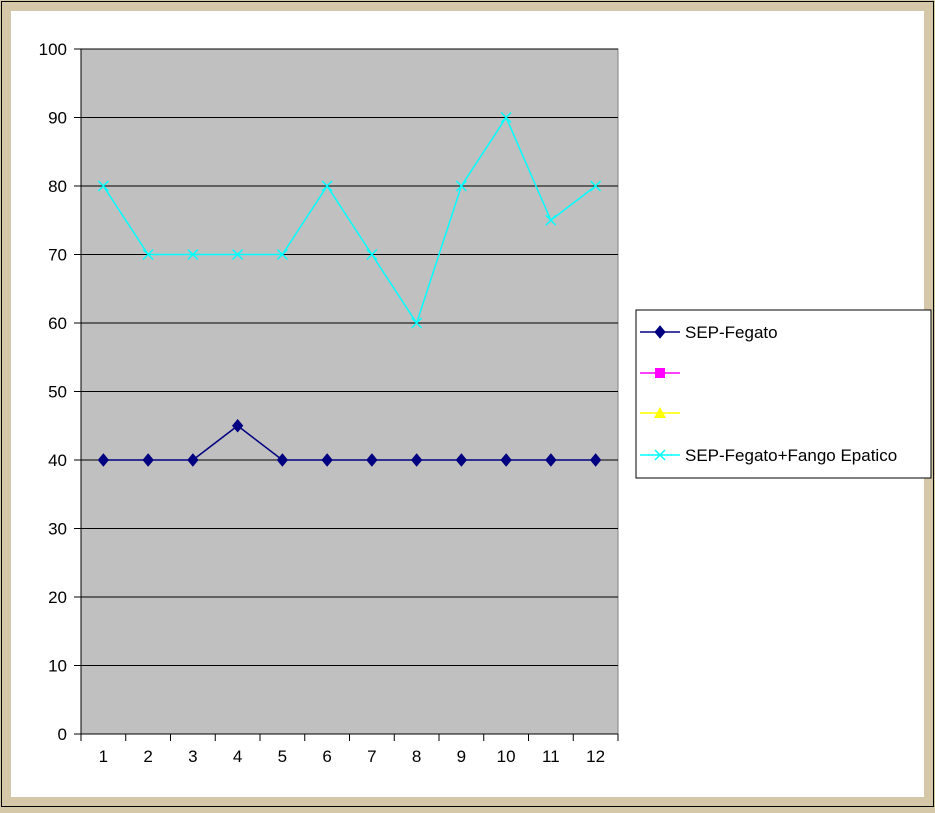 The image size is (935, 813). What do you see at coordinates (62, 734) in the screenshot?
I see `y-tick-label: 0` at bounding box center [62, 734].